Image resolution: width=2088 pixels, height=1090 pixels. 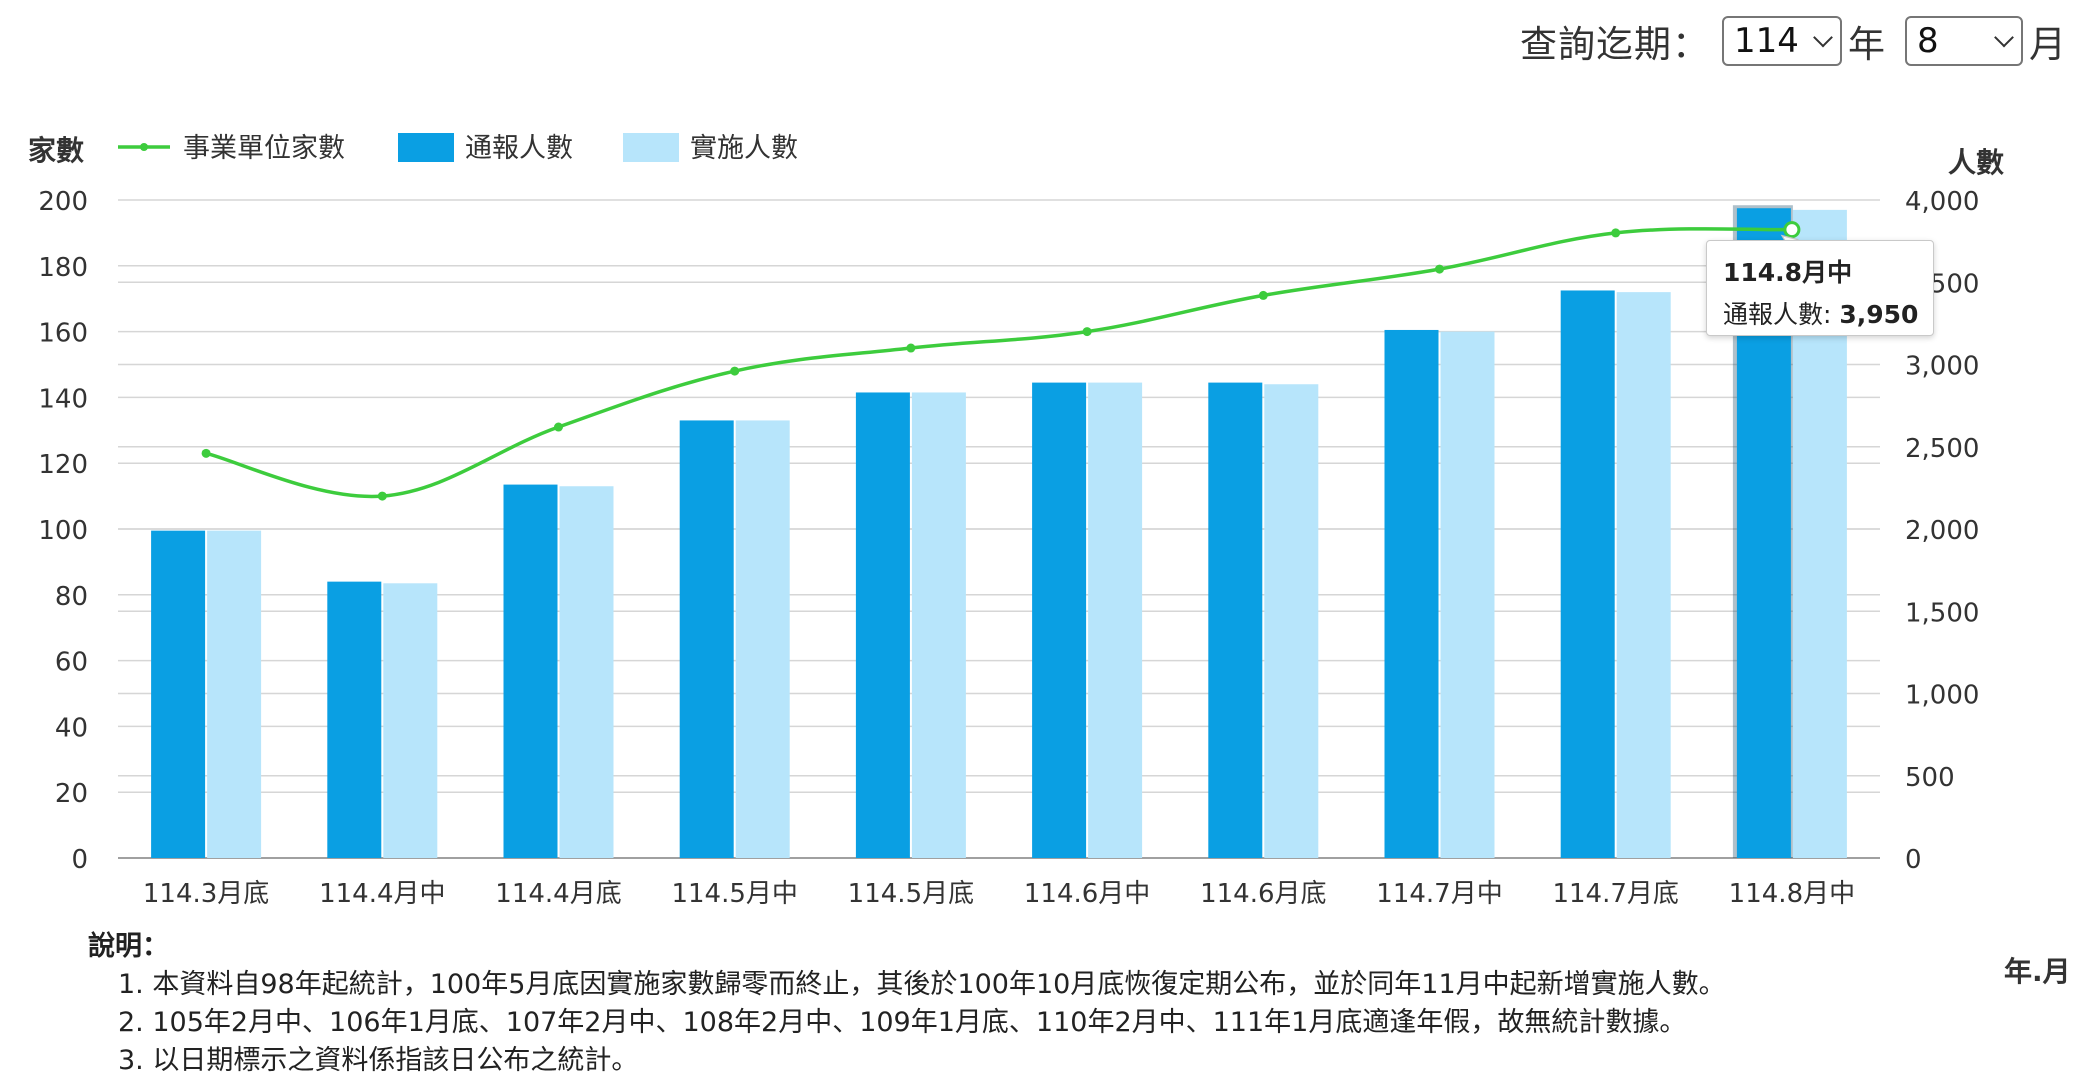 I want to click on left-axis-ticks: 0 20 40 60 80 100 120 140 160 180 200, so click(x=63, y=531).